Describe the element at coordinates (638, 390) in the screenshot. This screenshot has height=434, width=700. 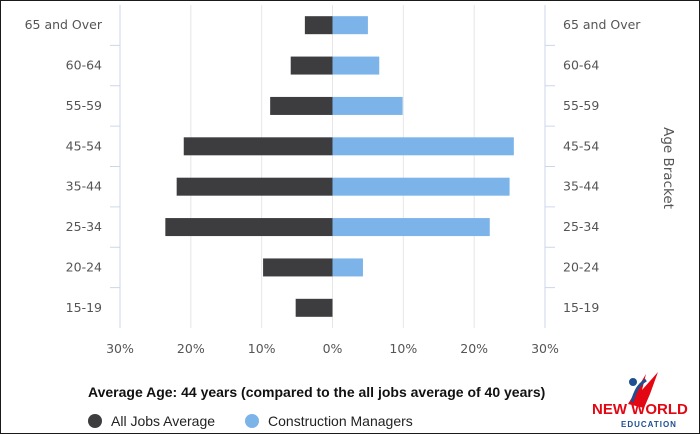
I see `logo-figure-stroke` at that location.